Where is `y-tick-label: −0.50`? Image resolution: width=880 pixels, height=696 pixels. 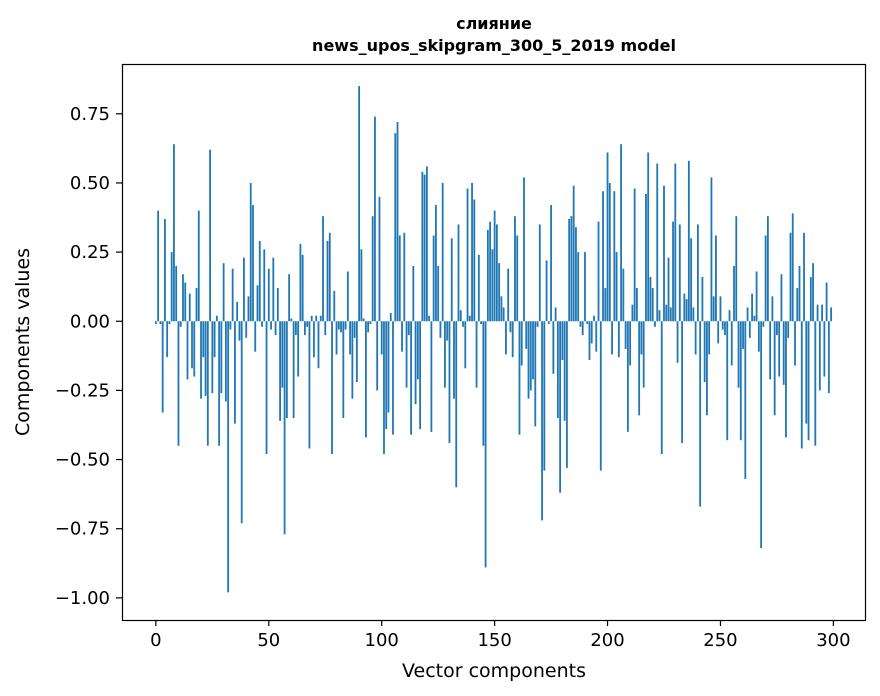 y-tick-label: −0.50 is located at coordinates (82, 460).